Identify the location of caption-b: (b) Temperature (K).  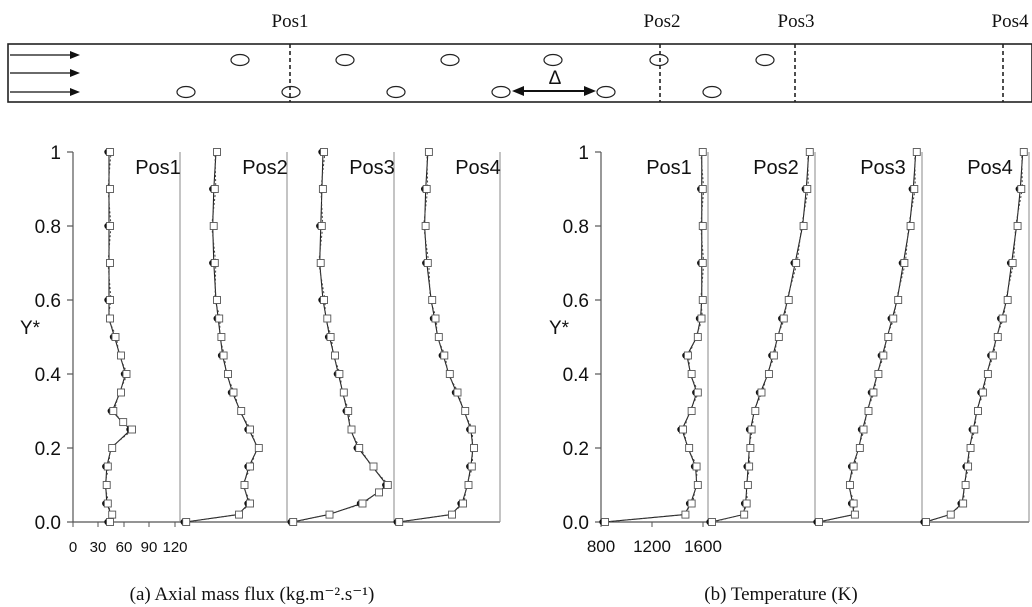
(780, 594).